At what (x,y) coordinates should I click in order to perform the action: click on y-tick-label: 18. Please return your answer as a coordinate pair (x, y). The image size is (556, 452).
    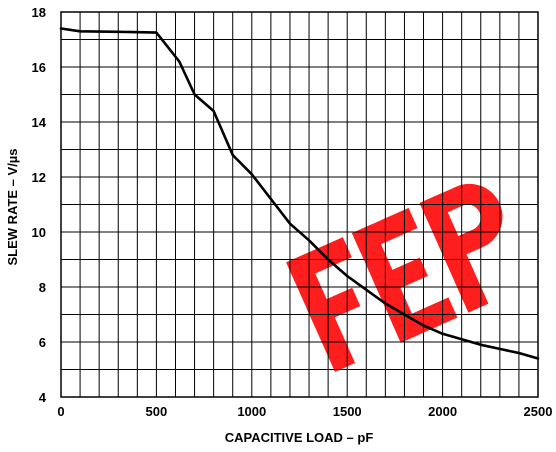
    Looking at the image, I should click on (39, 12).